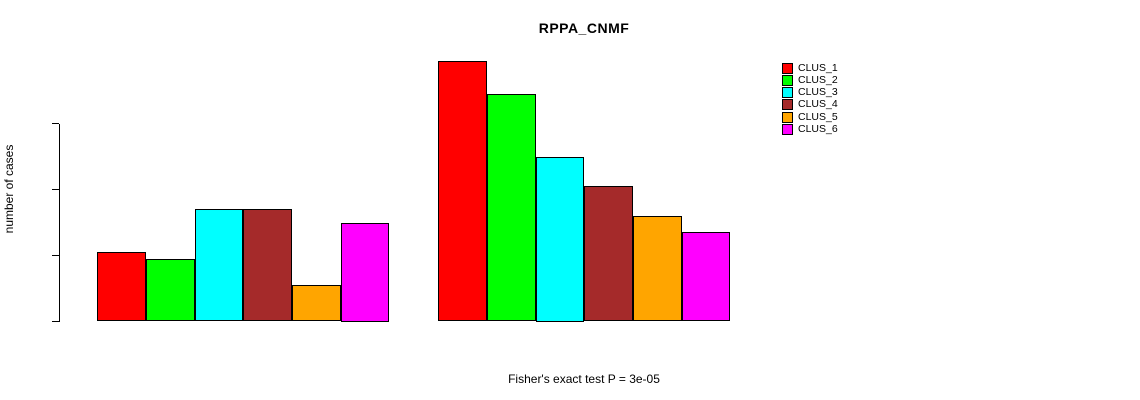 The width and height of the screenshot is (1140, 400). I want to click on legend-label: CLUS_4, so click(818, 104).